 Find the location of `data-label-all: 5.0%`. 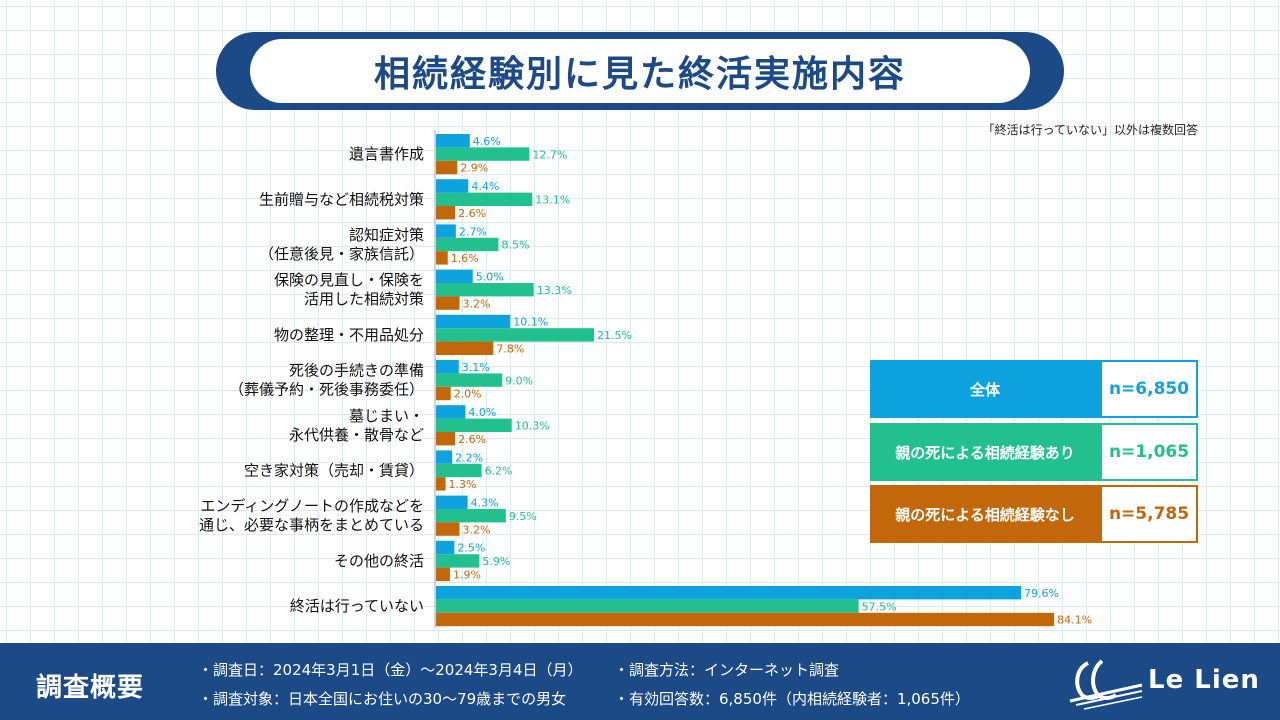

data-label-all: 5.0% is located at coordinates (490, 277).